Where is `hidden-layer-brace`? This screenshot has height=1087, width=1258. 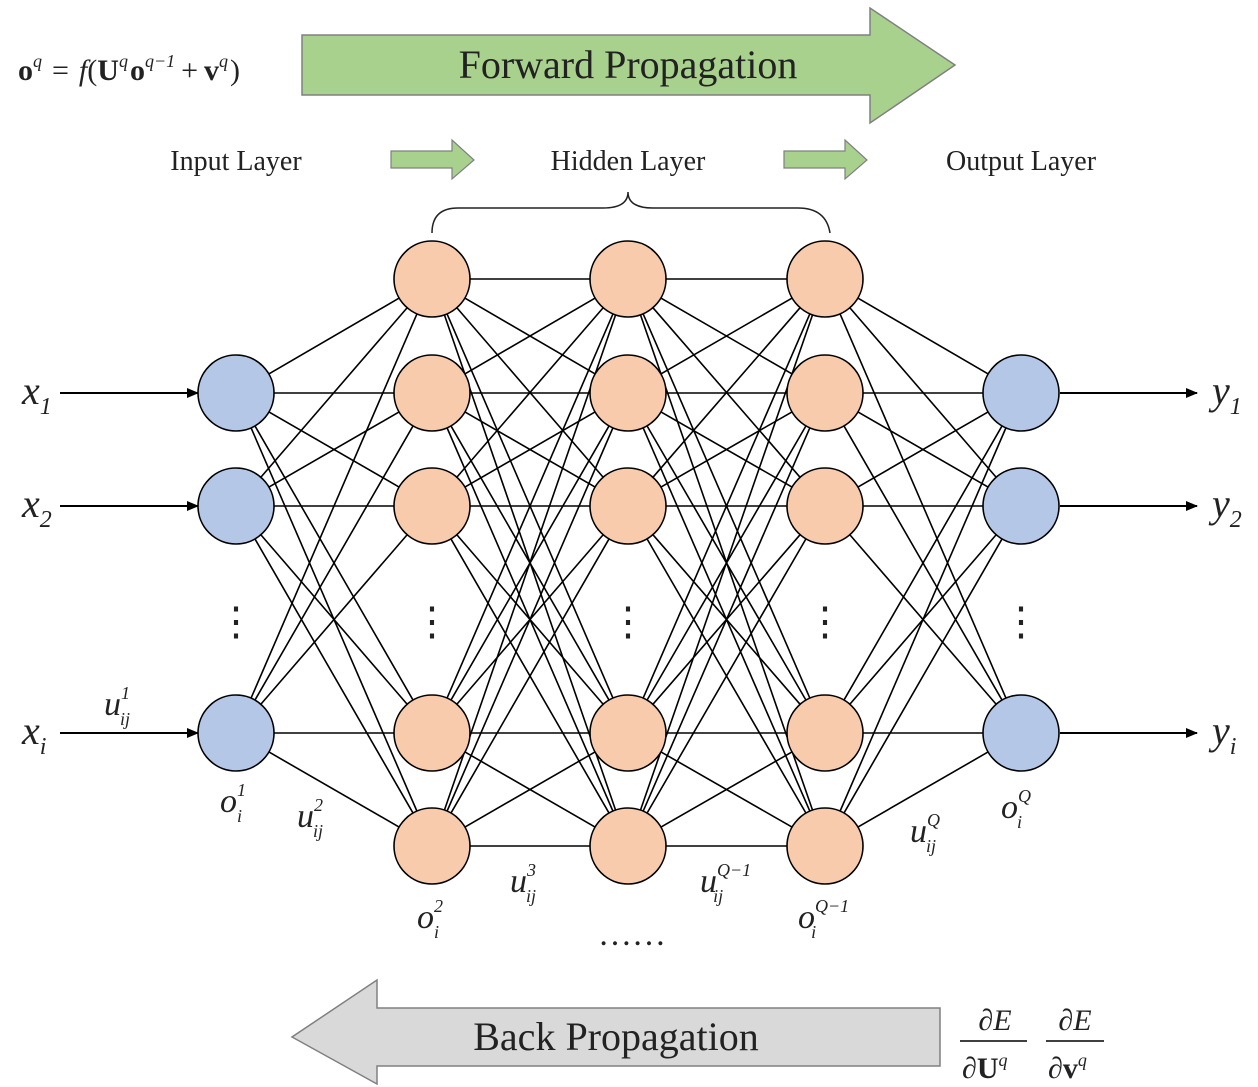
hidden-layer-brace is located at coordinates (631, 212).